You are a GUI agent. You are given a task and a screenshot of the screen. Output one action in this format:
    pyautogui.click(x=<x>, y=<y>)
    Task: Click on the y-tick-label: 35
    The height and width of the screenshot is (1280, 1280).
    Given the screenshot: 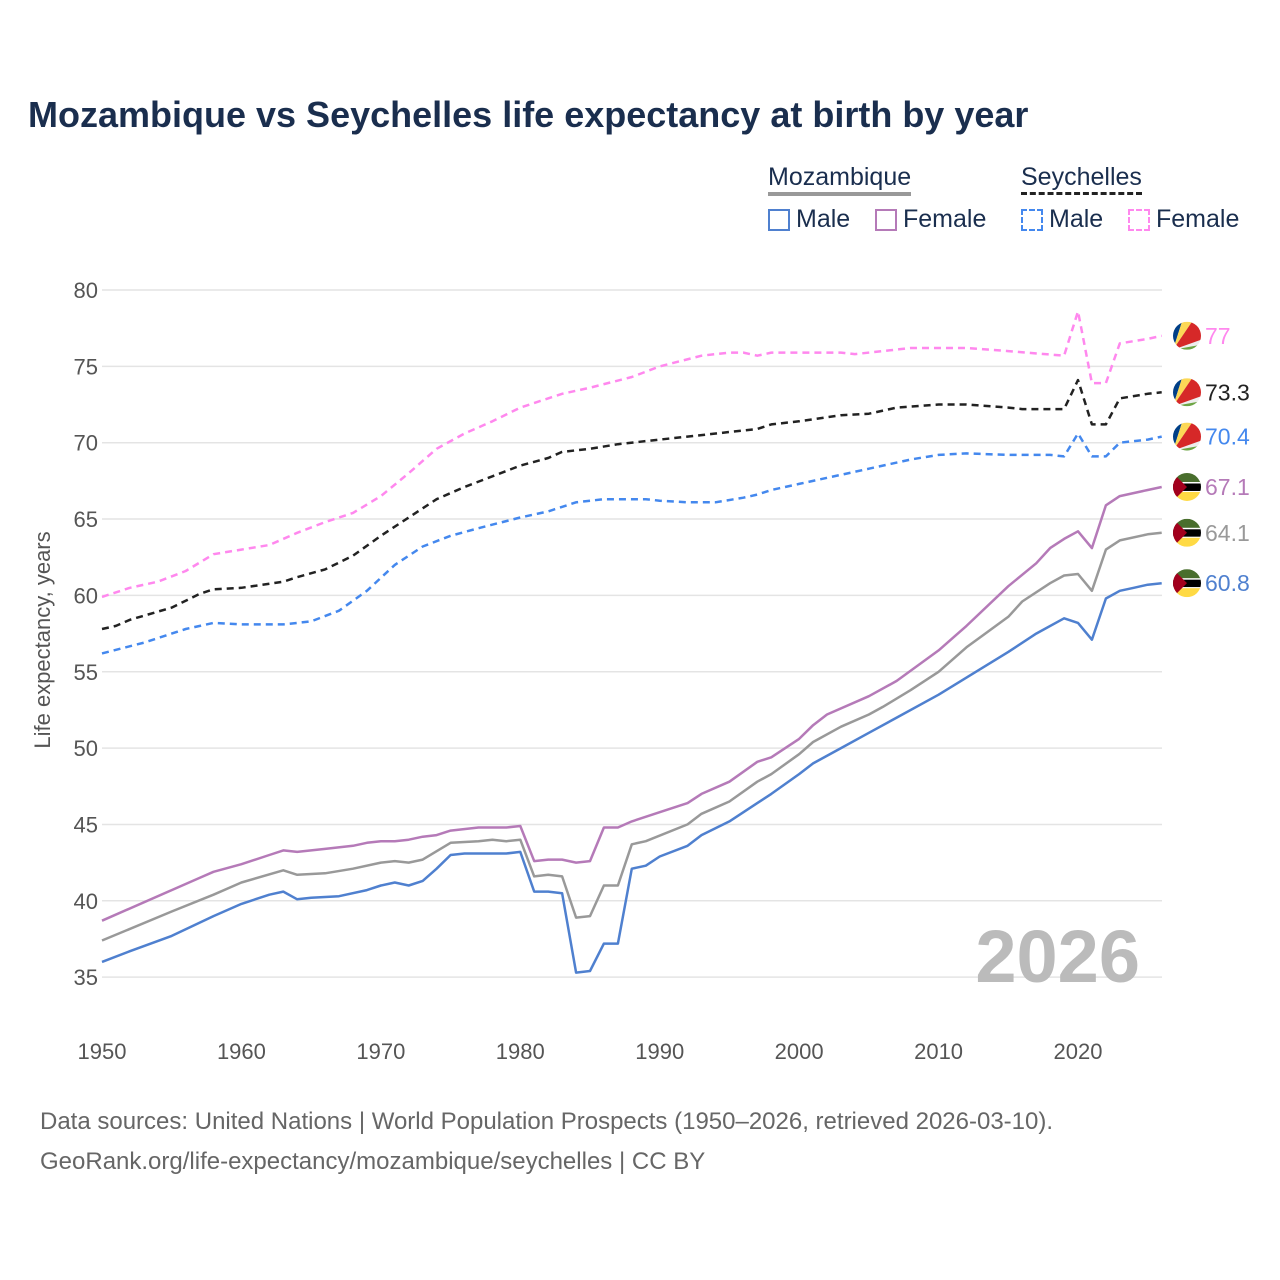 What is the action you would take?
    pyautogui.click(x=86, y=977)
    